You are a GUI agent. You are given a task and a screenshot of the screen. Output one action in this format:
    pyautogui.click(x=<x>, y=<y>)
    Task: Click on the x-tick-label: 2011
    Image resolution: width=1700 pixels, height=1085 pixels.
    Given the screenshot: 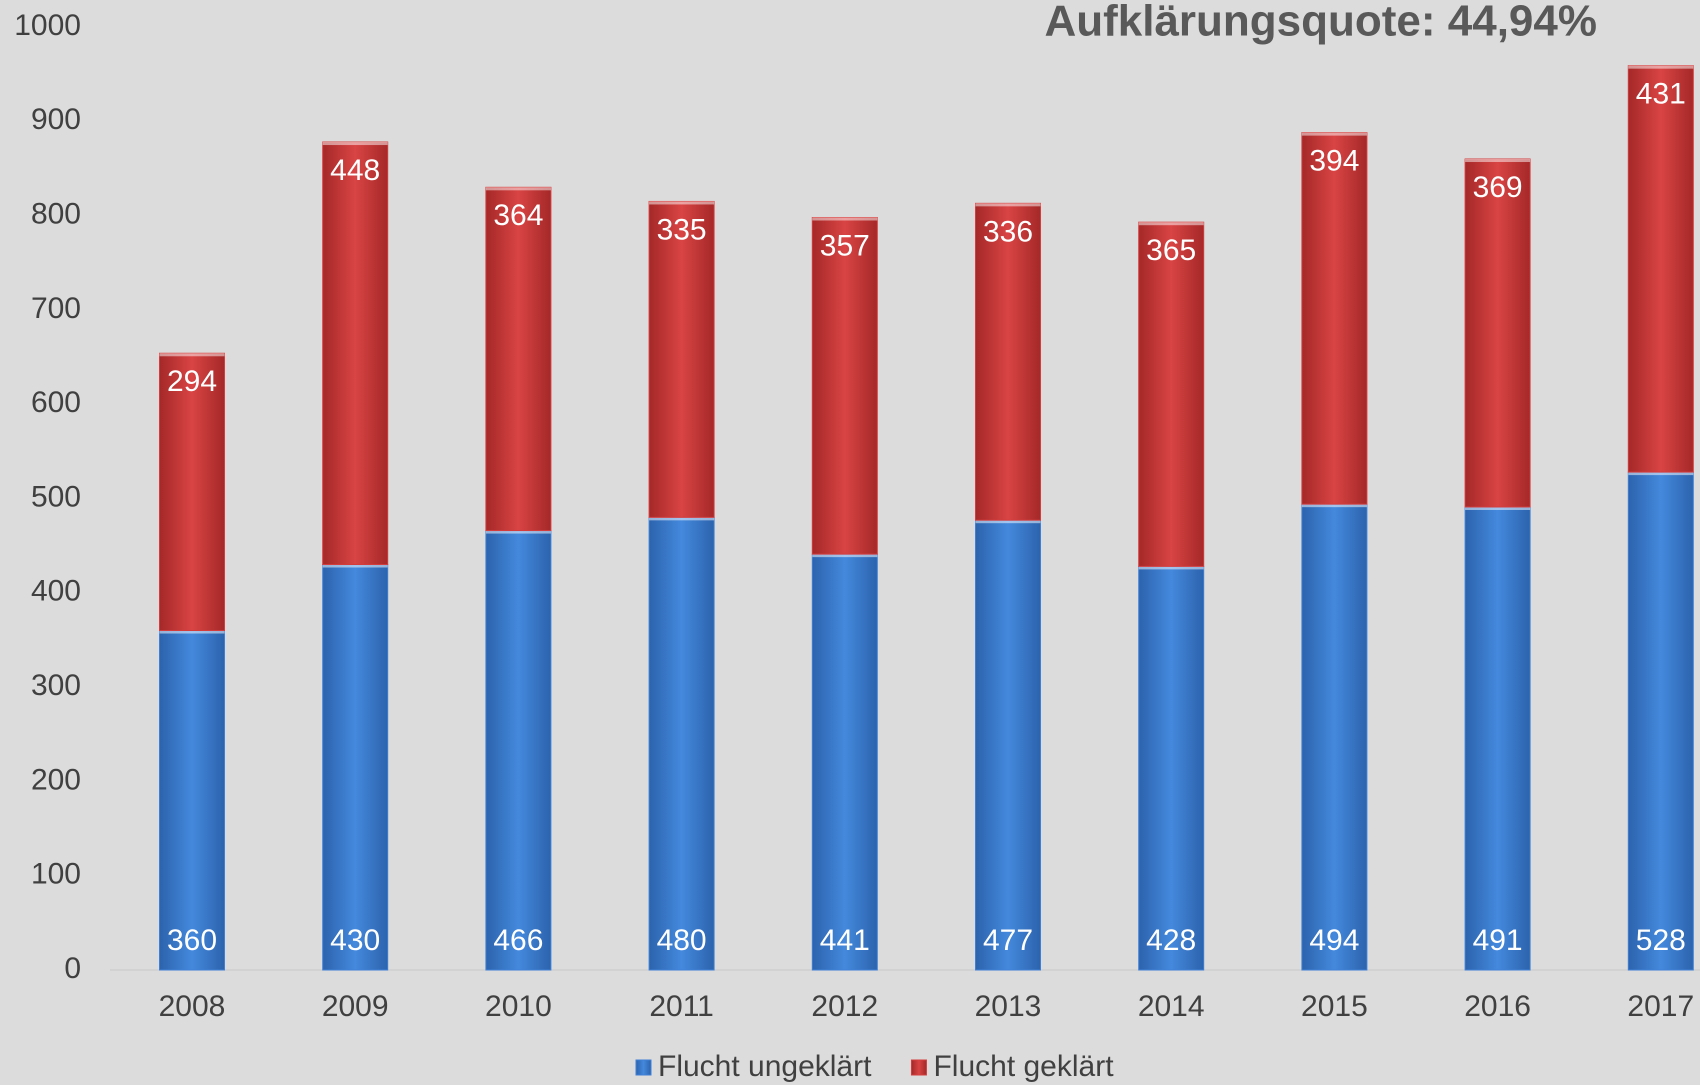 What is the action you would take?
    pyautogui.click(x=681, y=1006)
    